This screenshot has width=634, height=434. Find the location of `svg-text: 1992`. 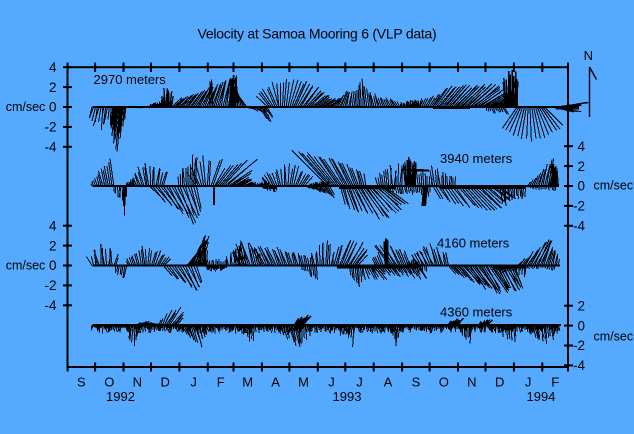

svg-text: 1992 is located at coordinates (120, 396).